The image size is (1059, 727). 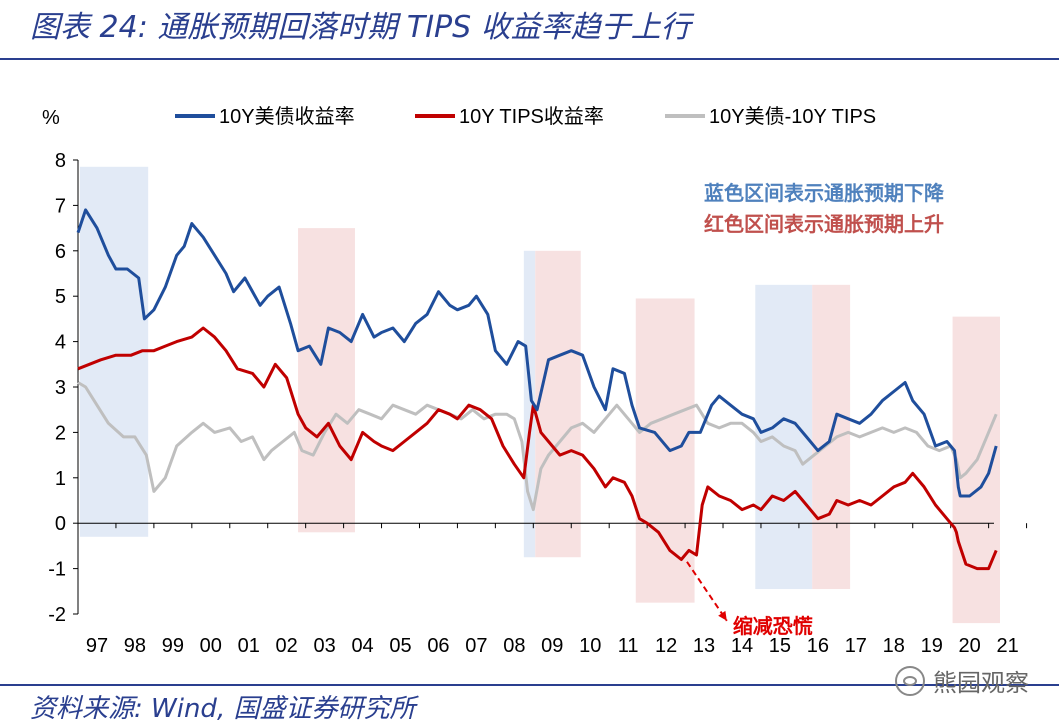 I want to click on x-tick-label: 07, so click(x=476, y=646).